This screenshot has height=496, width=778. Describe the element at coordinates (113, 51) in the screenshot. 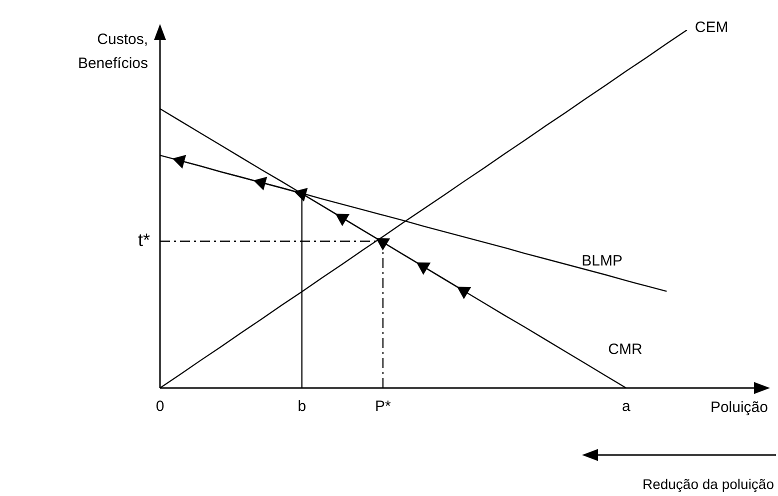

I see `y-axis-title: Custos, Benefícios` at that location.